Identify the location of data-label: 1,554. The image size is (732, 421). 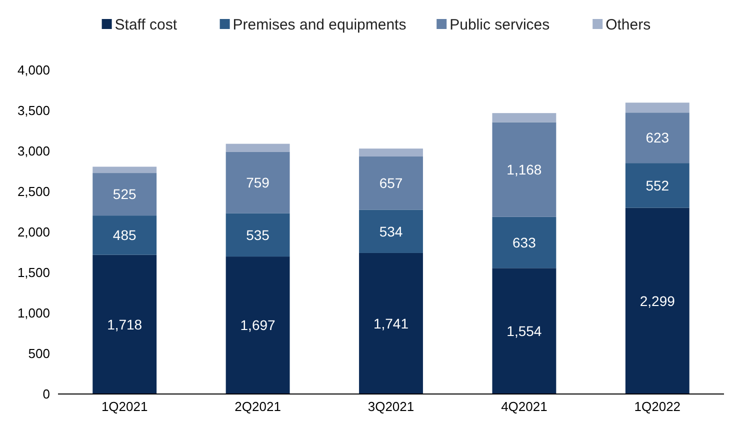
(524, 330).